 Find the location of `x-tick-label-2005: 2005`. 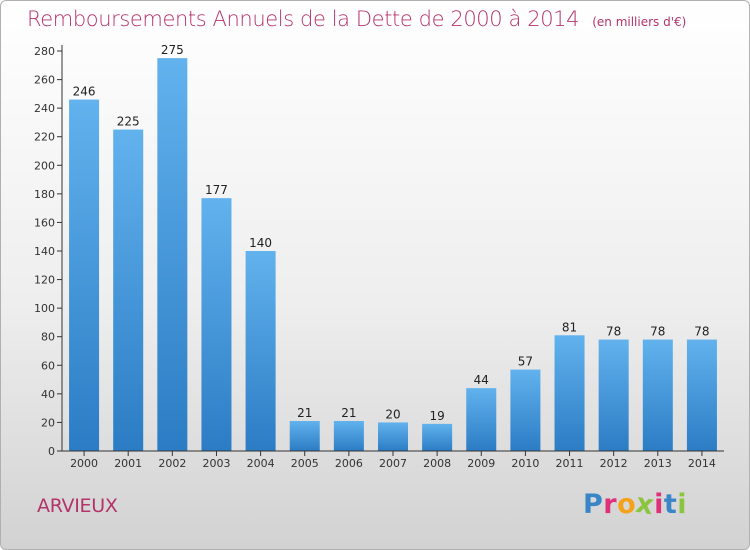

x-tick-label-2005: 2005 is located at coordinates (305, 463).